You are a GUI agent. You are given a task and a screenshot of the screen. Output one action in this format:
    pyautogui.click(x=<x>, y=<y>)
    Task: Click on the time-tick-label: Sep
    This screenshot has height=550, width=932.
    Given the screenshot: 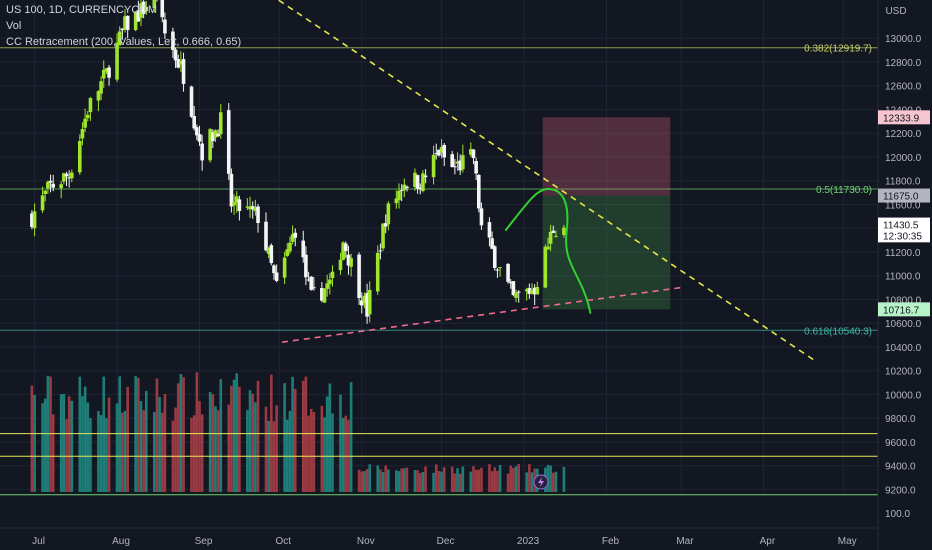 What is the action you would take?
    pyautogui.click(x=204, y=541)
    